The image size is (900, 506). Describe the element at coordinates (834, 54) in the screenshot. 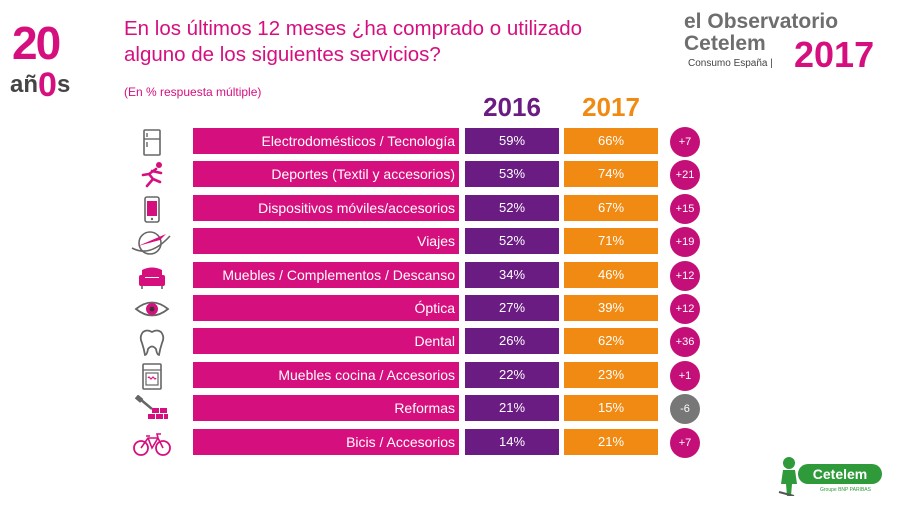

I see `observatorio-year: 2017` at that location.